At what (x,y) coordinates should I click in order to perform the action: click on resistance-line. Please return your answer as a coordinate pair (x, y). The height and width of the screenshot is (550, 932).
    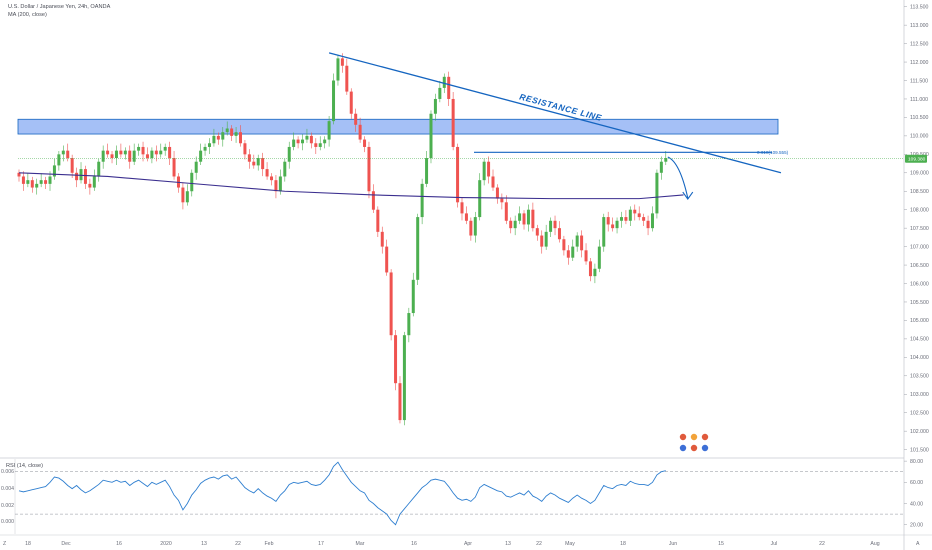
    Looking at the image, I should click on (555, 113).